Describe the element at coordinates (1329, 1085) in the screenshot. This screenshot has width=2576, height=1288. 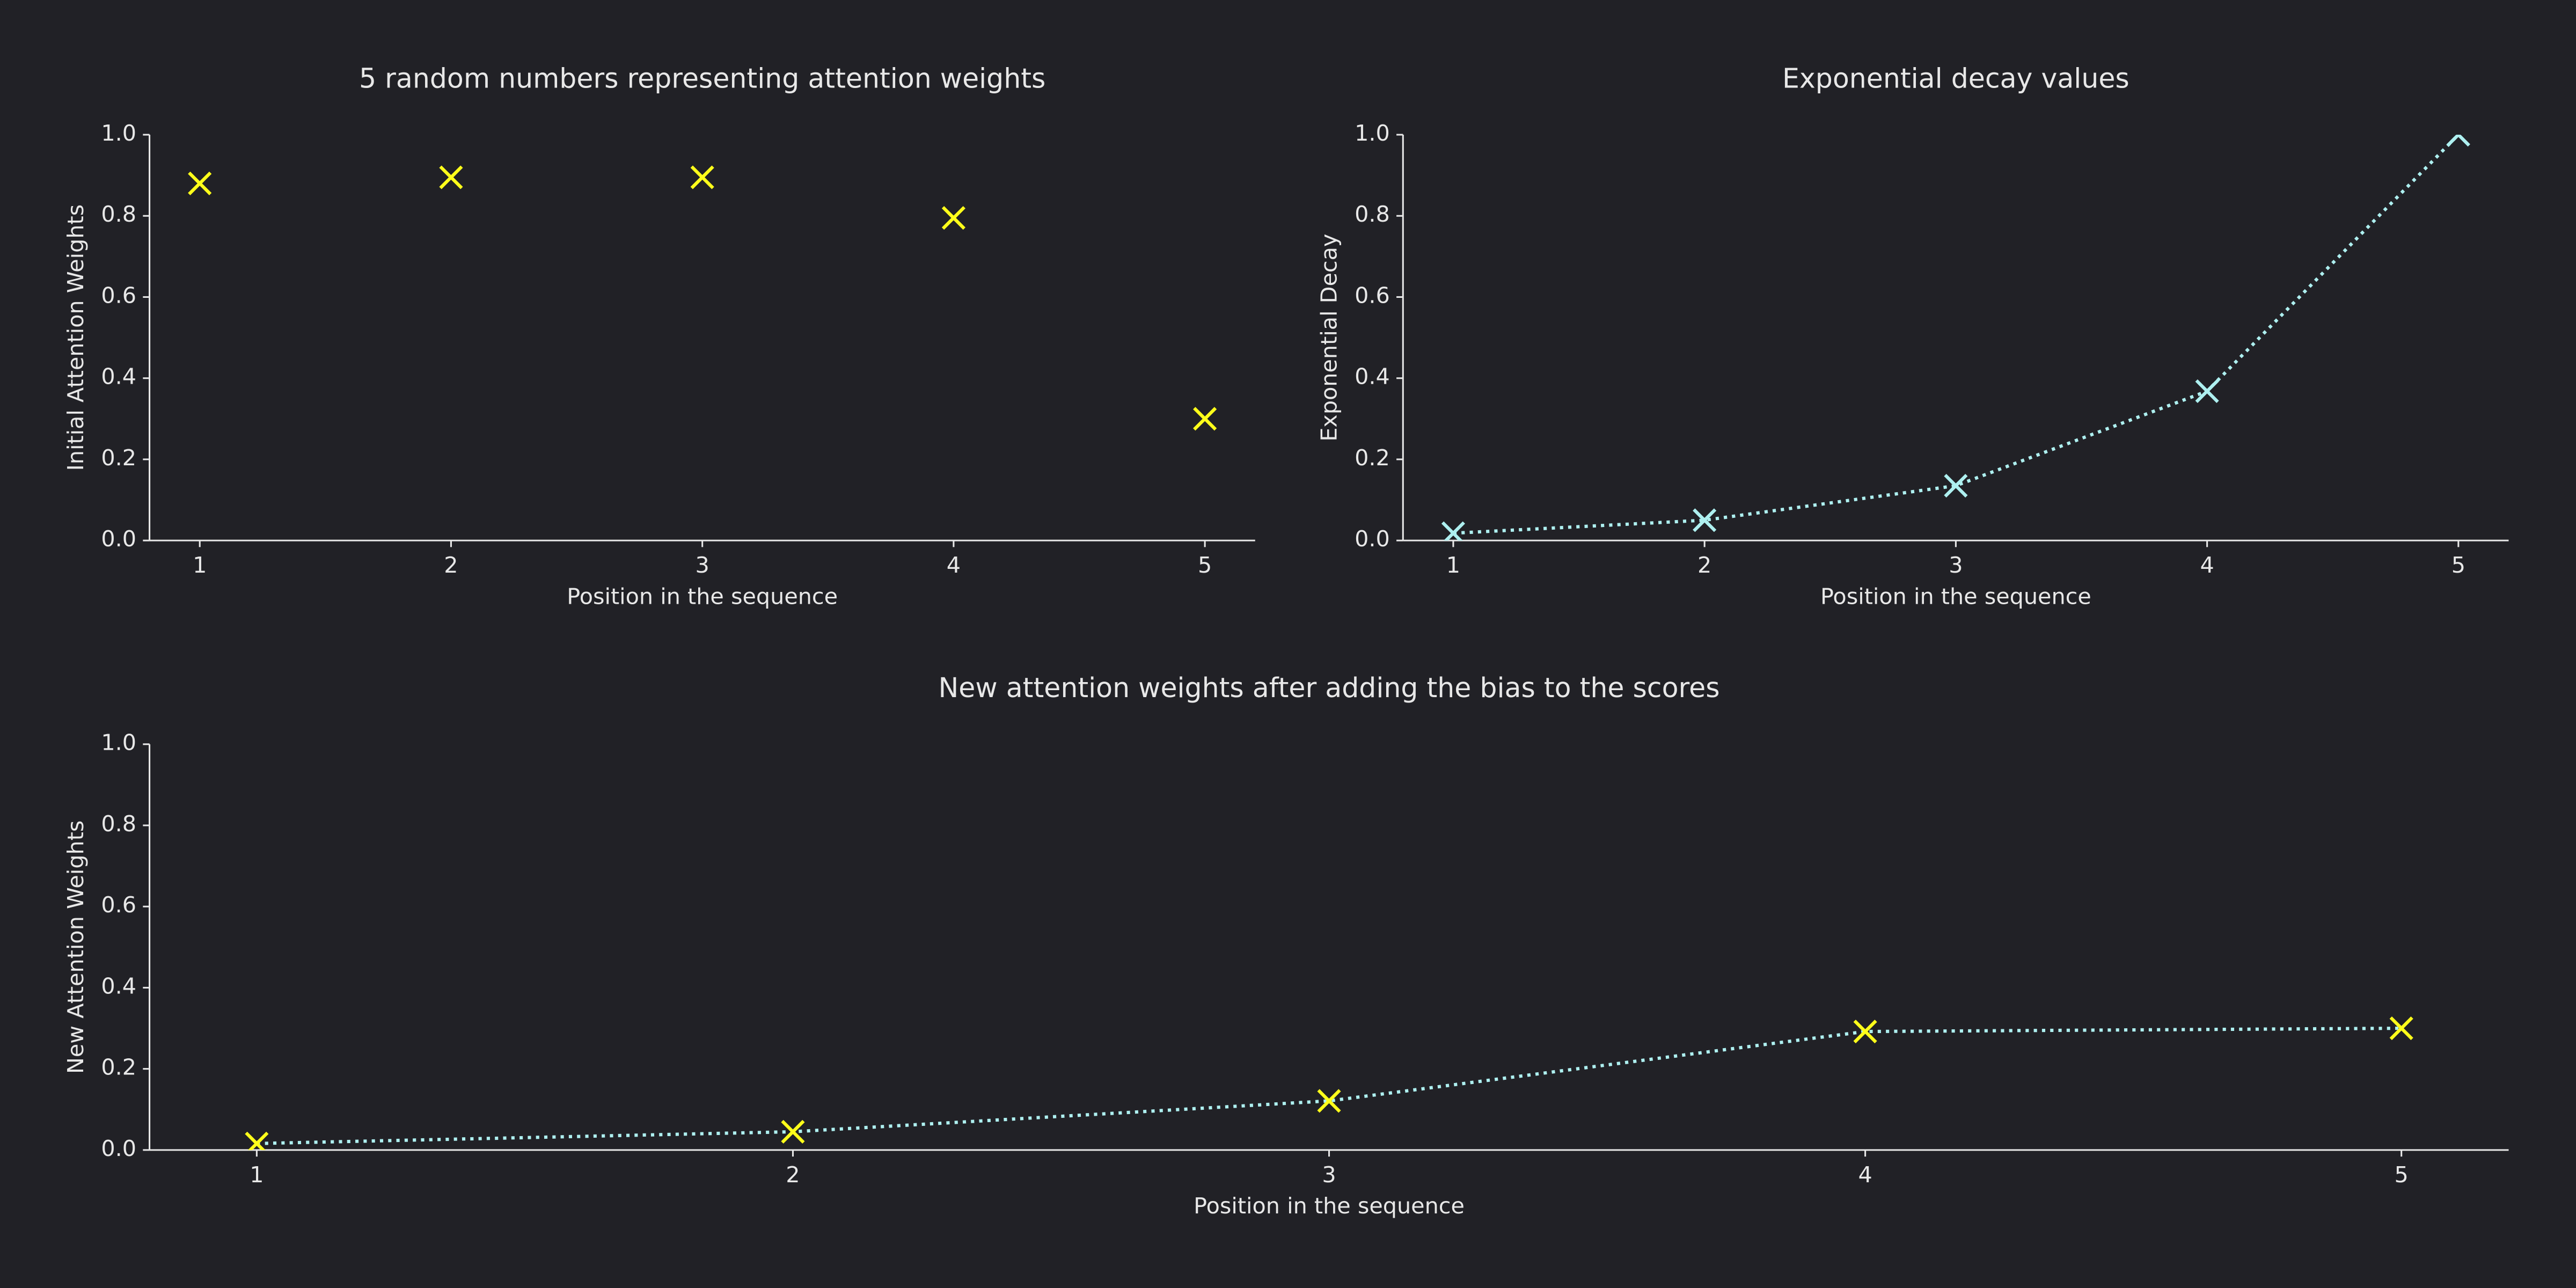
I see `line` at that location.